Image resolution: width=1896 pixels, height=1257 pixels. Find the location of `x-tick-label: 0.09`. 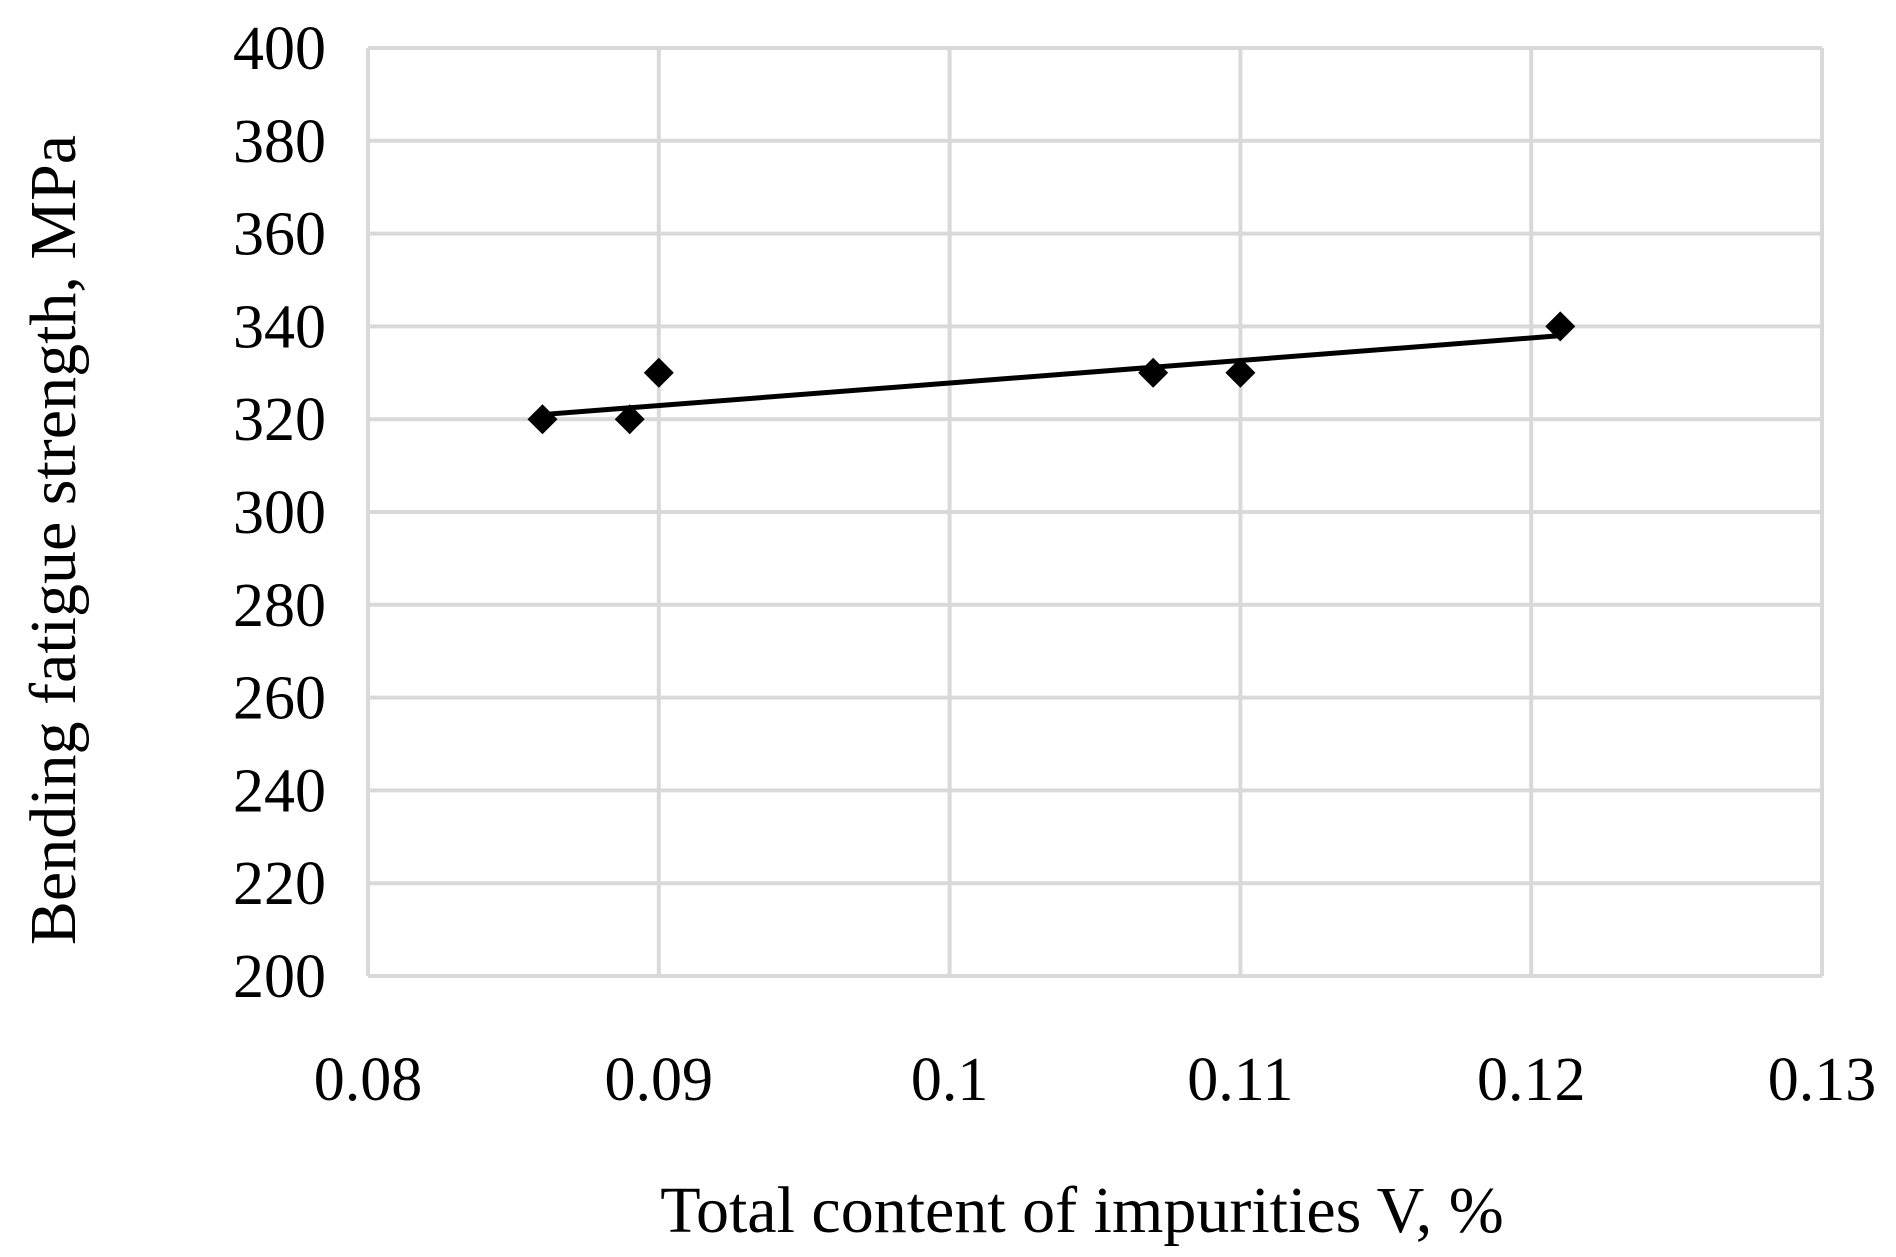

x-tick-label: 0.09 is located at coordinates (659, 1080).